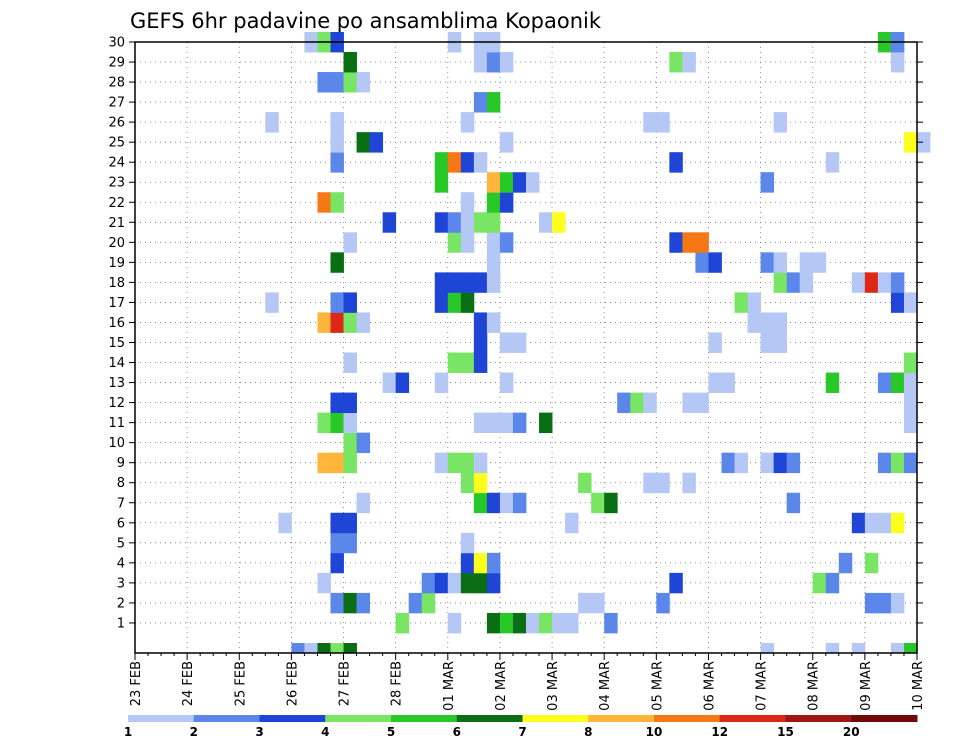 The height and width of the screenshot is (742, 960). What do you see at coordinates (116, 263) in the screenshot?
I see `y-tick-label: 19` at bounding box center [116, 263].